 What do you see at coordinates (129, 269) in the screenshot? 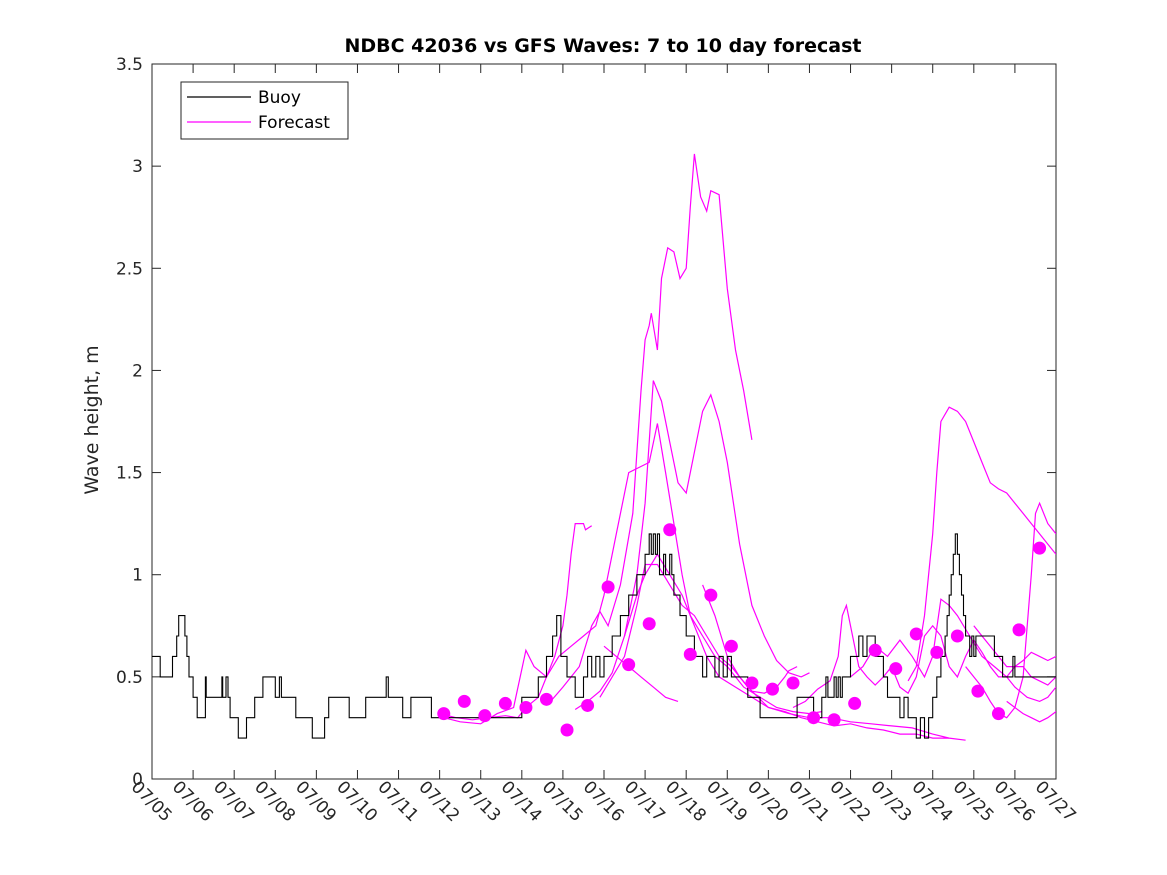
I see `y-tick-label: 2.5` at bounding box center [129, 269].